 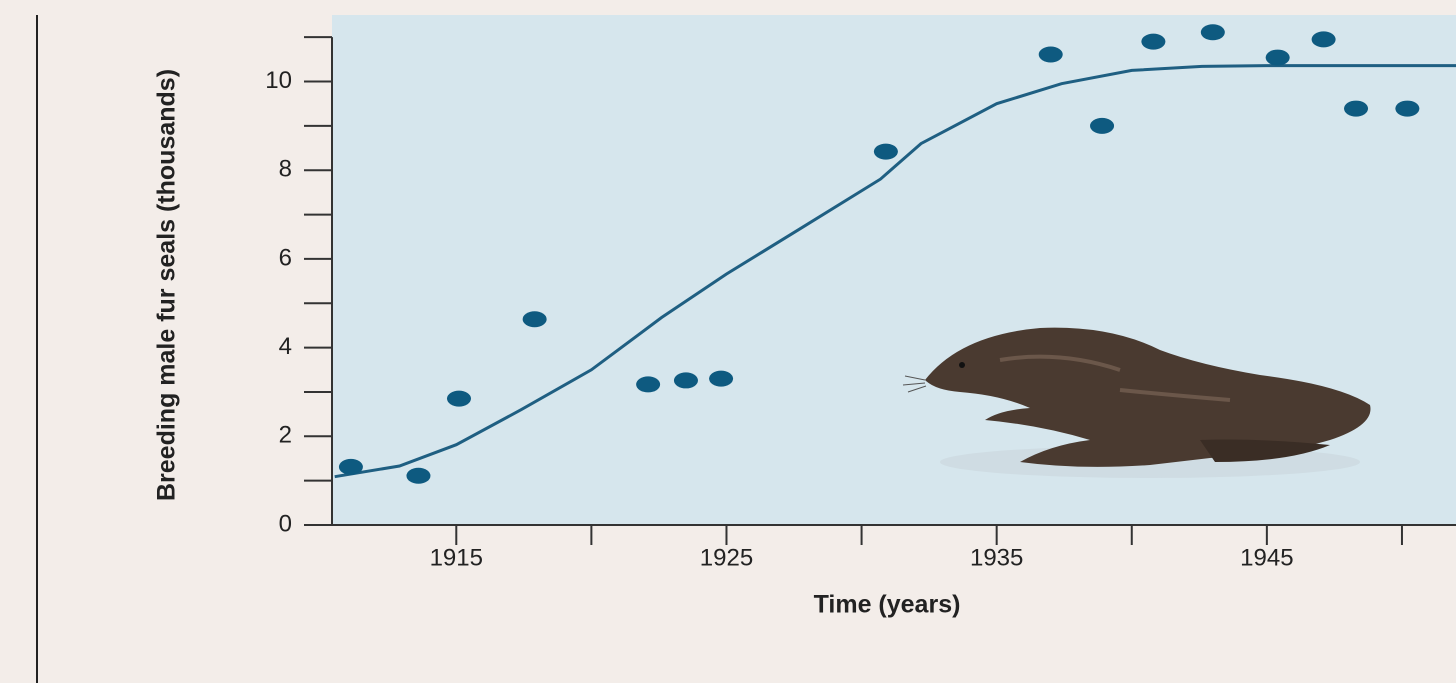 I want to click on x-axis-label: Time (years), so click(x=887, y=605).